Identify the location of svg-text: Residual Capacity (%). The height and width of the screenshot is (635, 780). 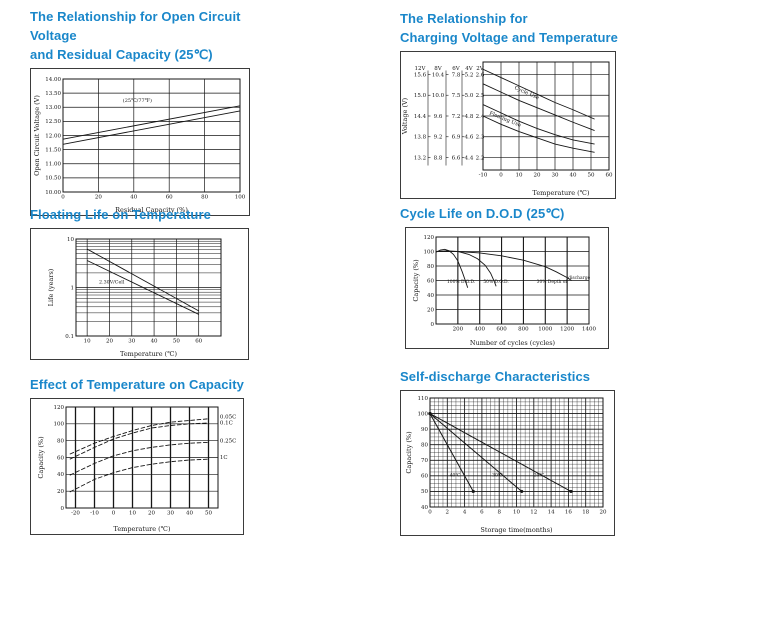
(151, 210).